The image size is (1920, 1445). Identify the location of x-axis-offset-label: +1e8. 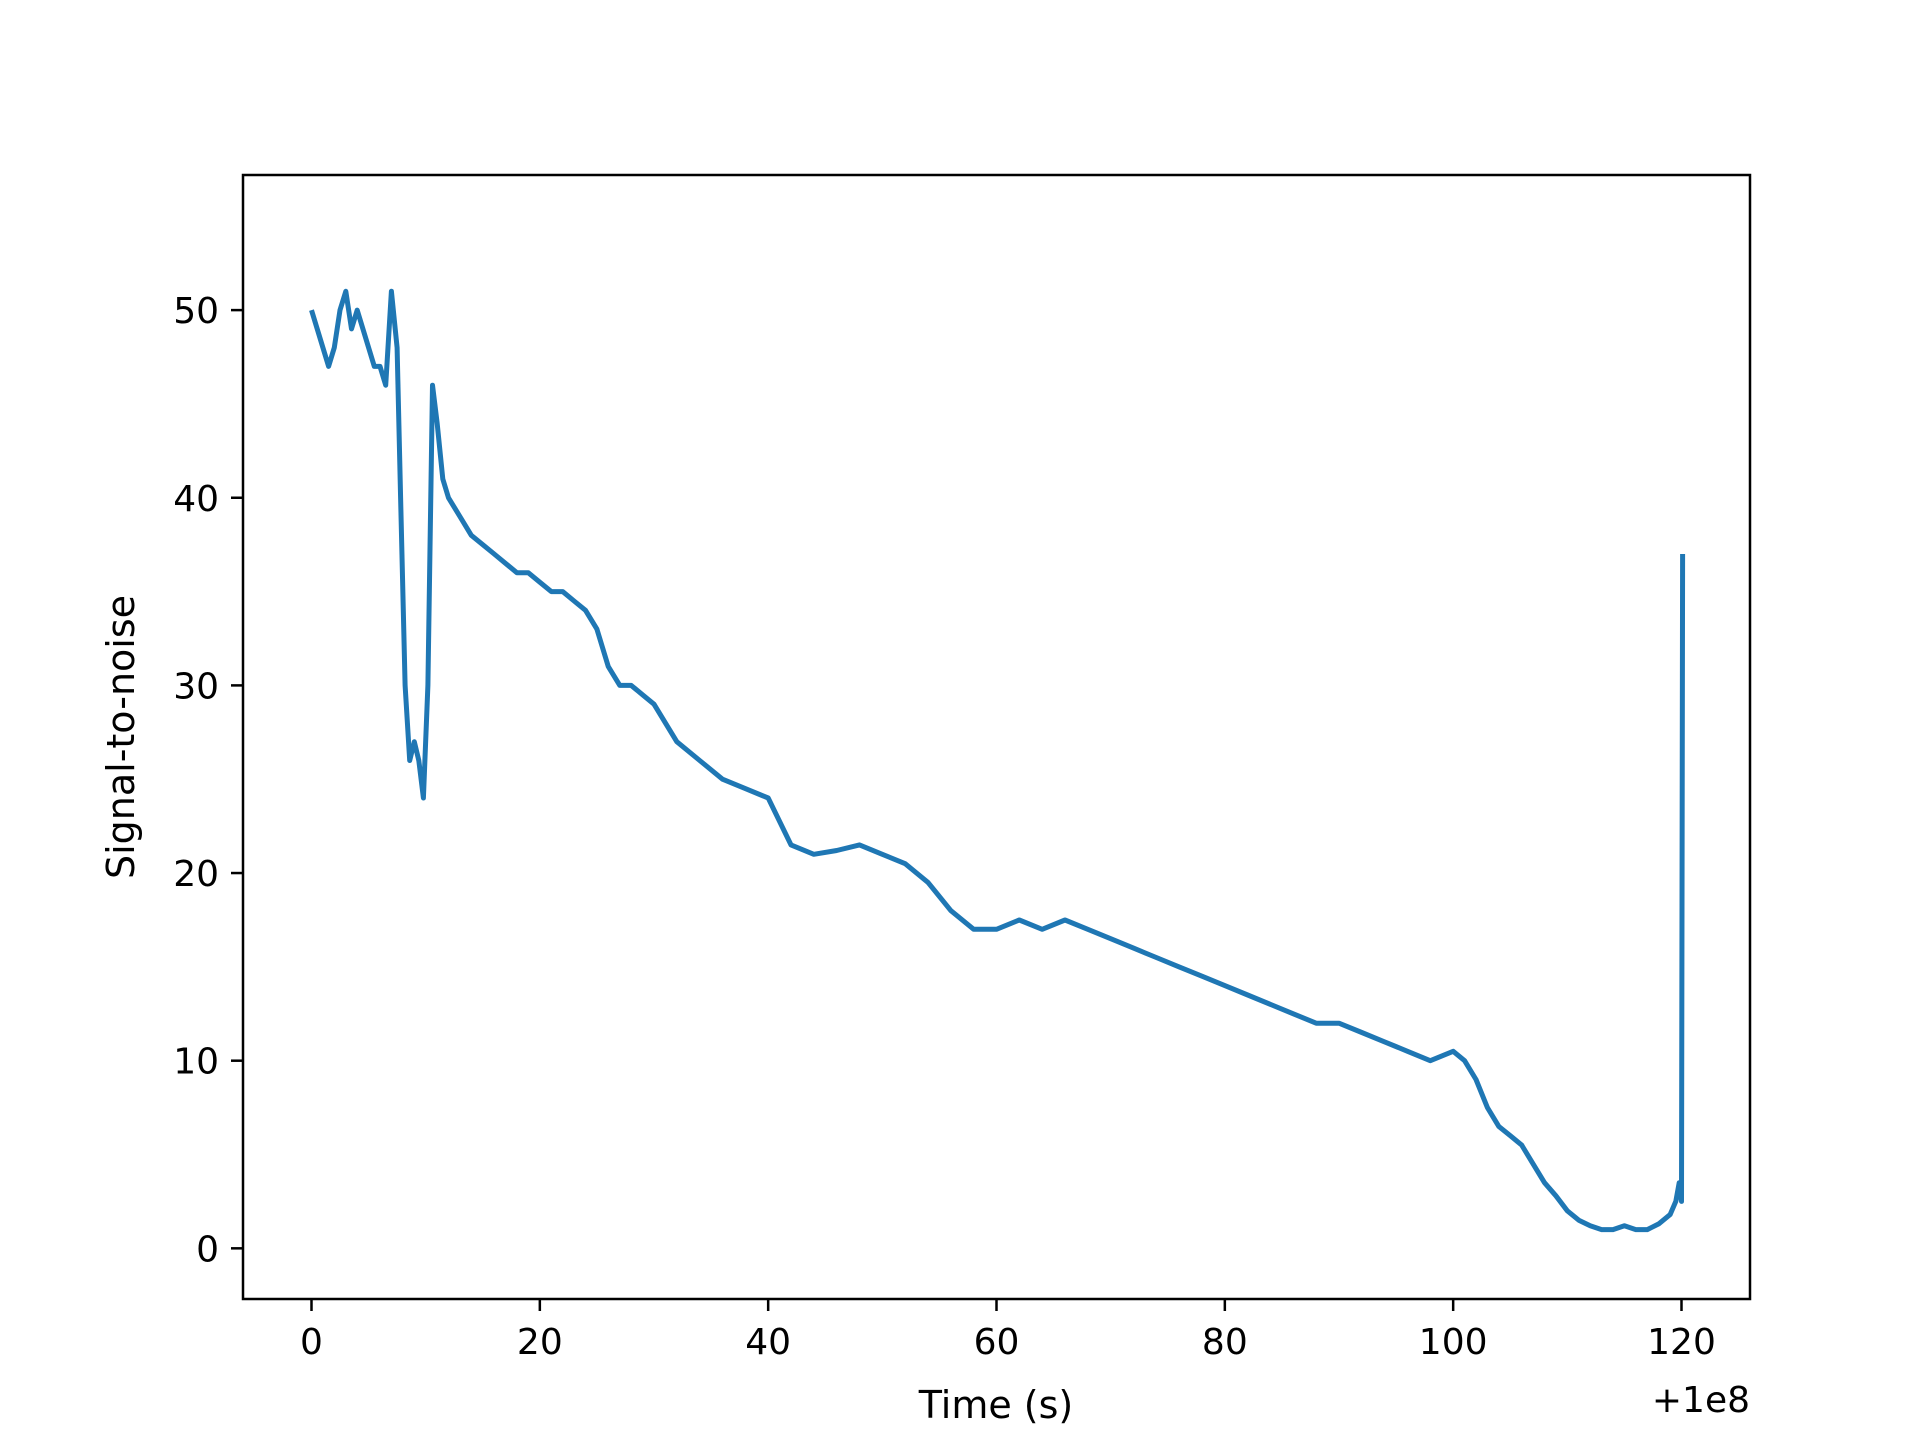
(1701, 1400).